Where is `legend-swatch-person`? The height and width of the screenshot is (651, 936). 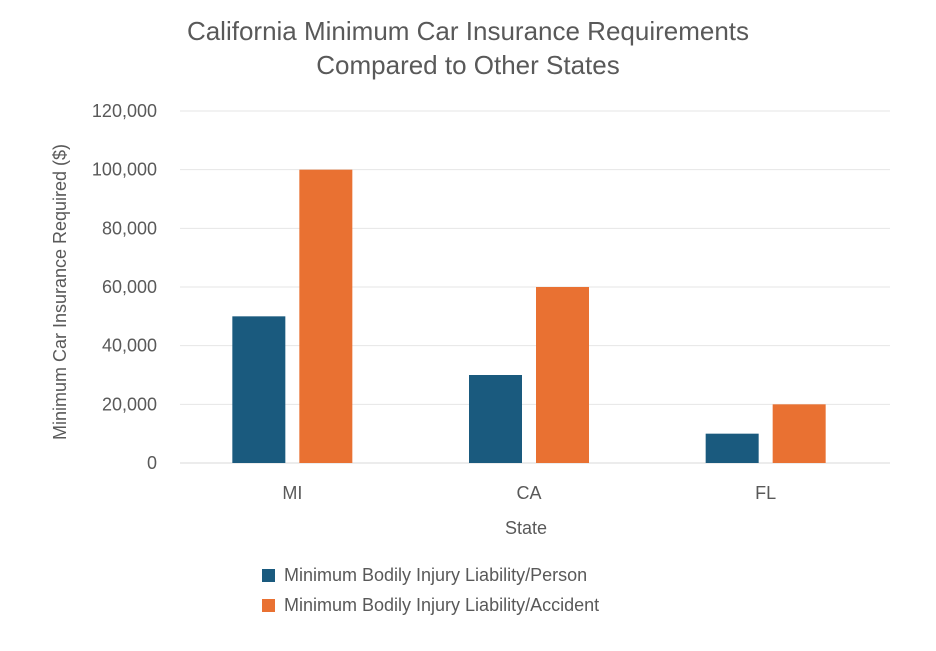
legend-swatch-person is located at coordinates (268, 575).